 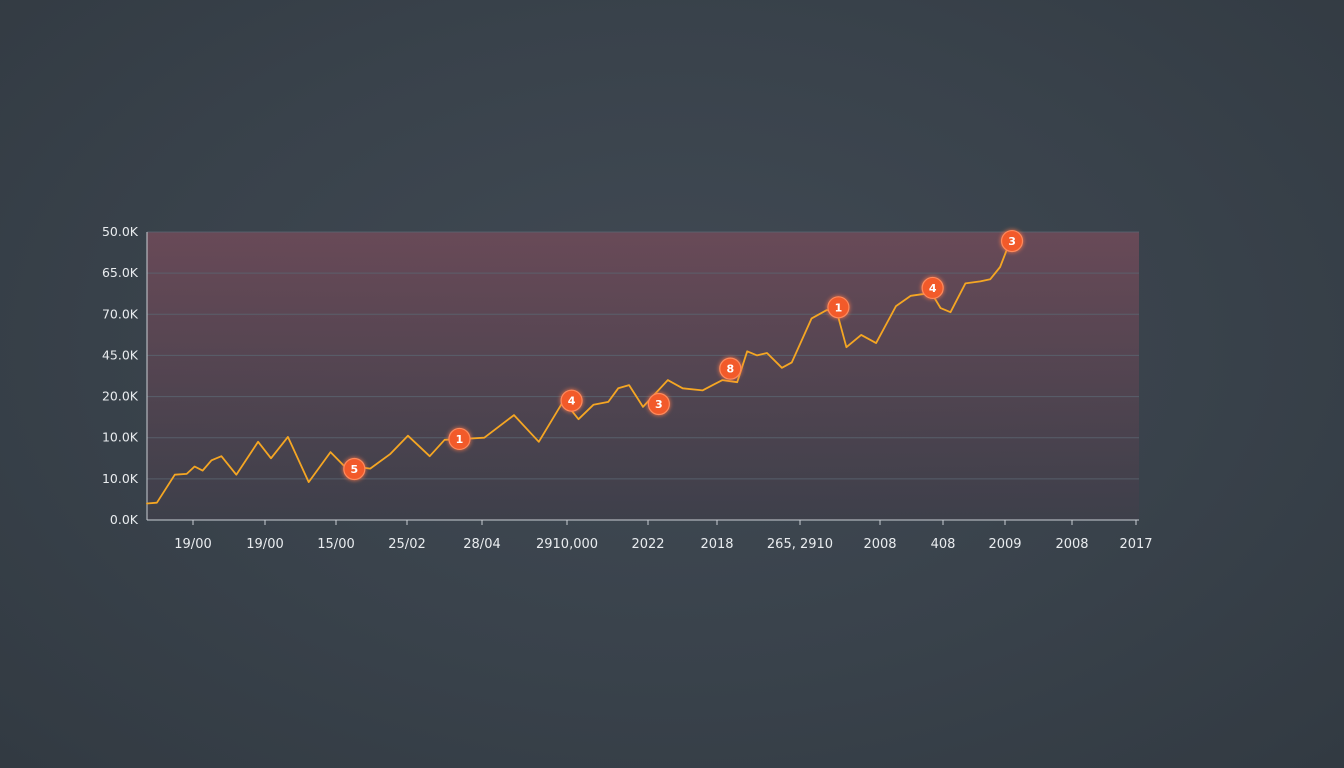 I want to click on x-tick-label: 2018, so click(x=716, y=544).